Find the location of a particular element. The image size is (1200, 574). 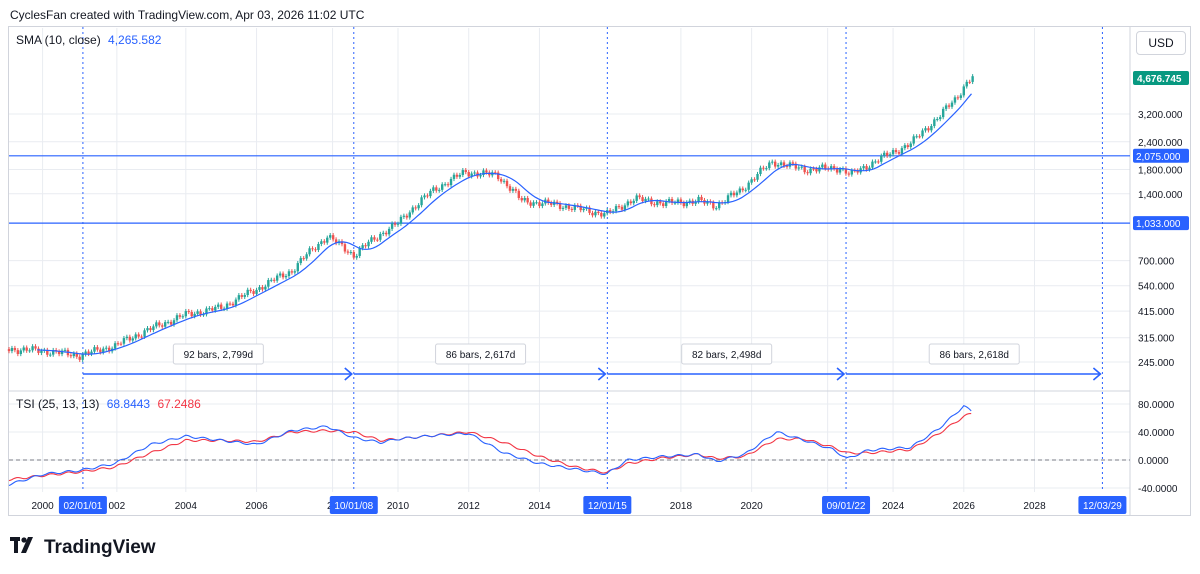

x-tick-label: 2020 is located at coordinates (751, 506).